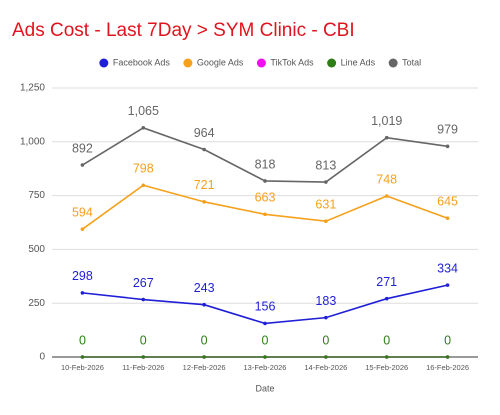 The image size is (500, 415). Describe the element at coordinates (265, 198) in the screenshot. I see `data-label: 663` at that location.